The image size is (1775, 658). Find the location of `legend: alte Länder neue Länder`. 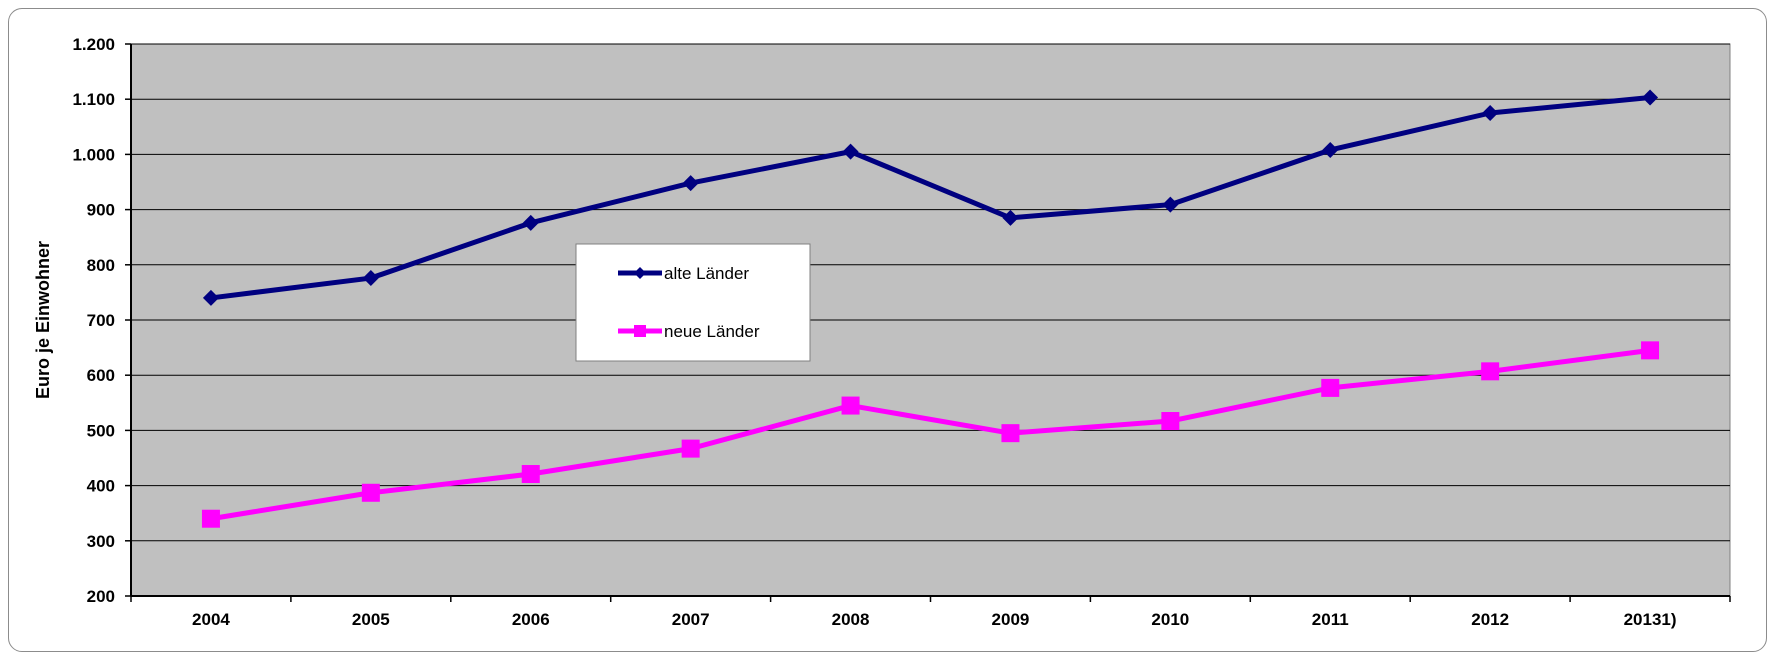

legend: alte Länder neue Länder is located at coordinates (693, 302).